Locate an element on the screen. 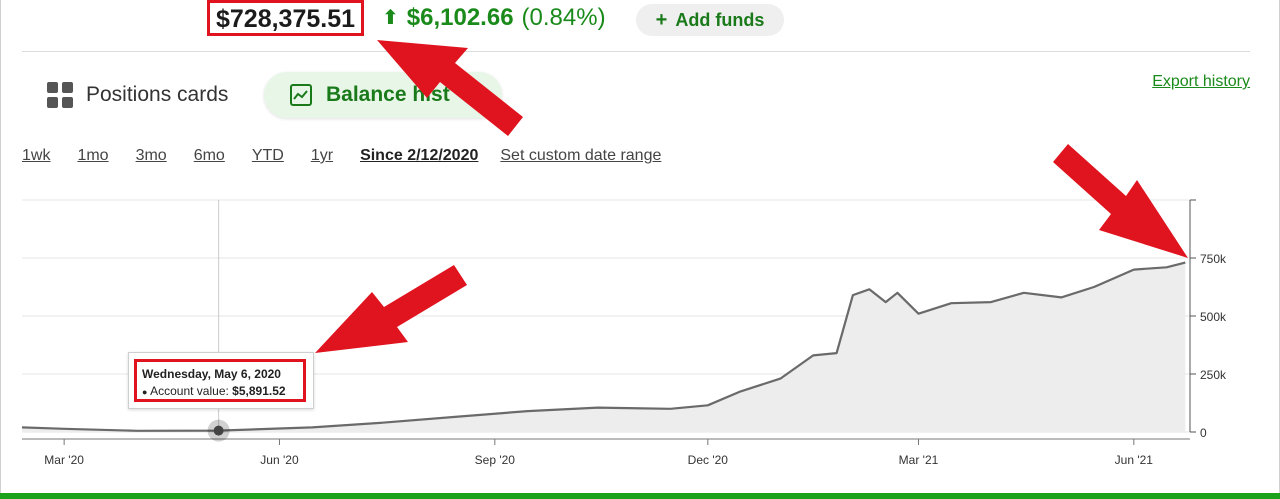 The image size is (1280, 499). positions-cards-label: Positions cards is located at coordinates (157, 94).